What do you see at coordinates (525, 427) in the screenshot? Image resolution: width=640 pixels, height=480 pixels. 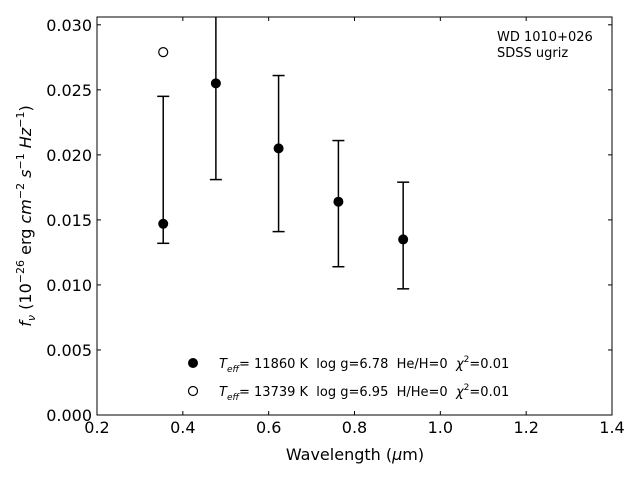 I see `x-tick-label: 1.2` at bounding box center [525, 427].